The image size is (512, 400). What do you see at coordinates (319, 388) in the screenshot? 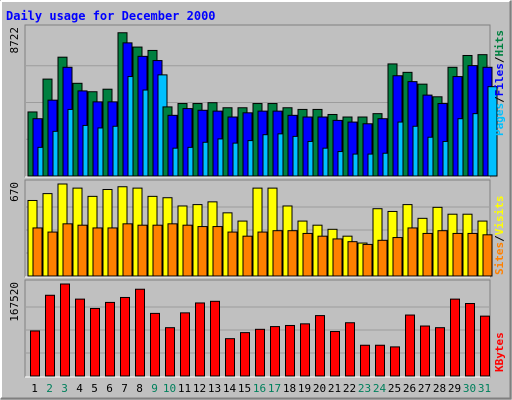
I see `x-tick-label-day-20: 20` at bounding box center [319, 388].